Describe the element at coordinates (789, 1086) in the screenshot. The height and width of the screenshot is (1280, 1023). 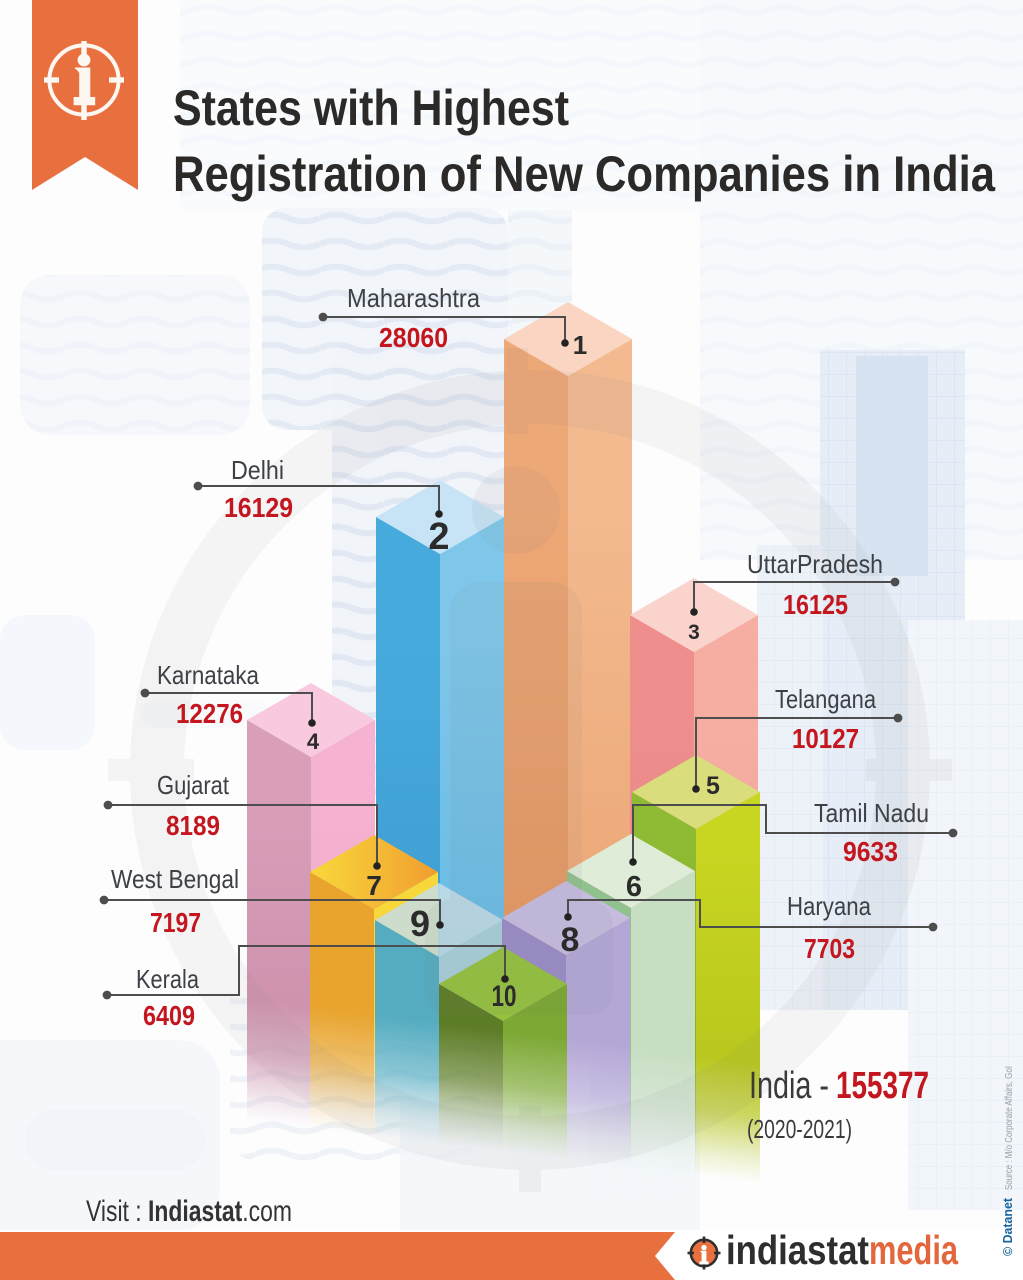
I see `svg-text: India -` at that location.